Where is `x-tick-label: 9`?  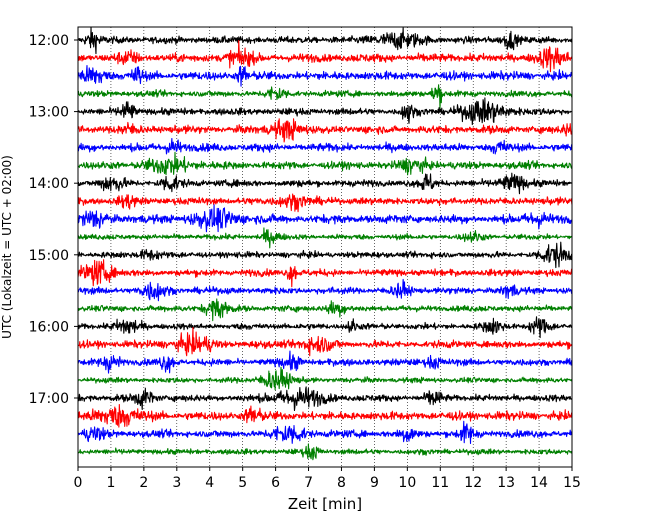
x-tick-label: 9 is located at coordinates (374, 483).